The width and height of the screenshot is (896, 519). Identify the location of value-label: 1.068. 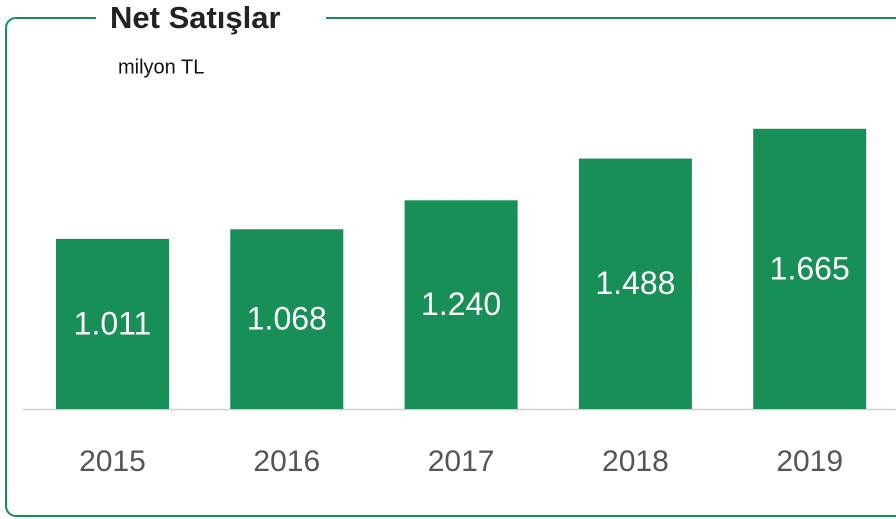
(287, 319).